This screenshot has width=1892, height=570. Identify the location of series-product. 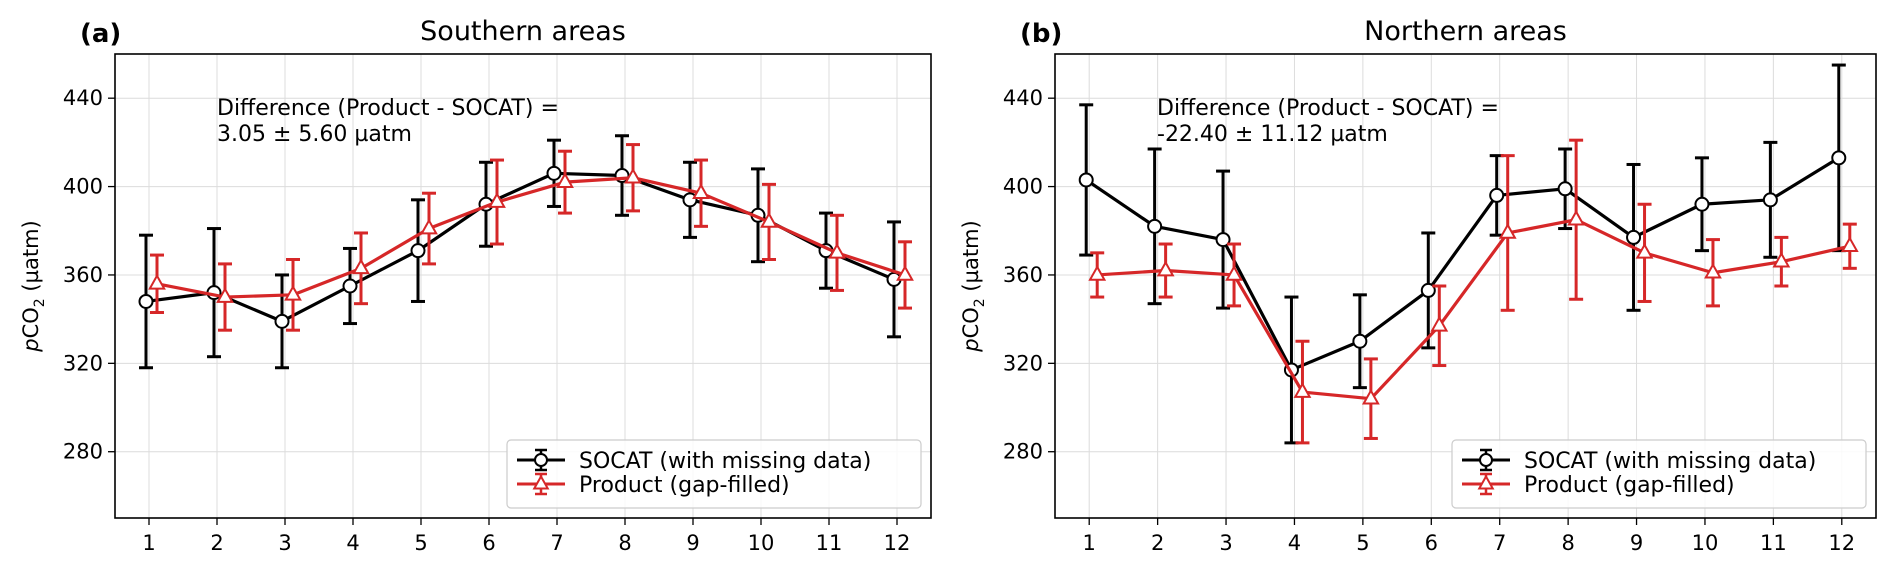
(531, 237).